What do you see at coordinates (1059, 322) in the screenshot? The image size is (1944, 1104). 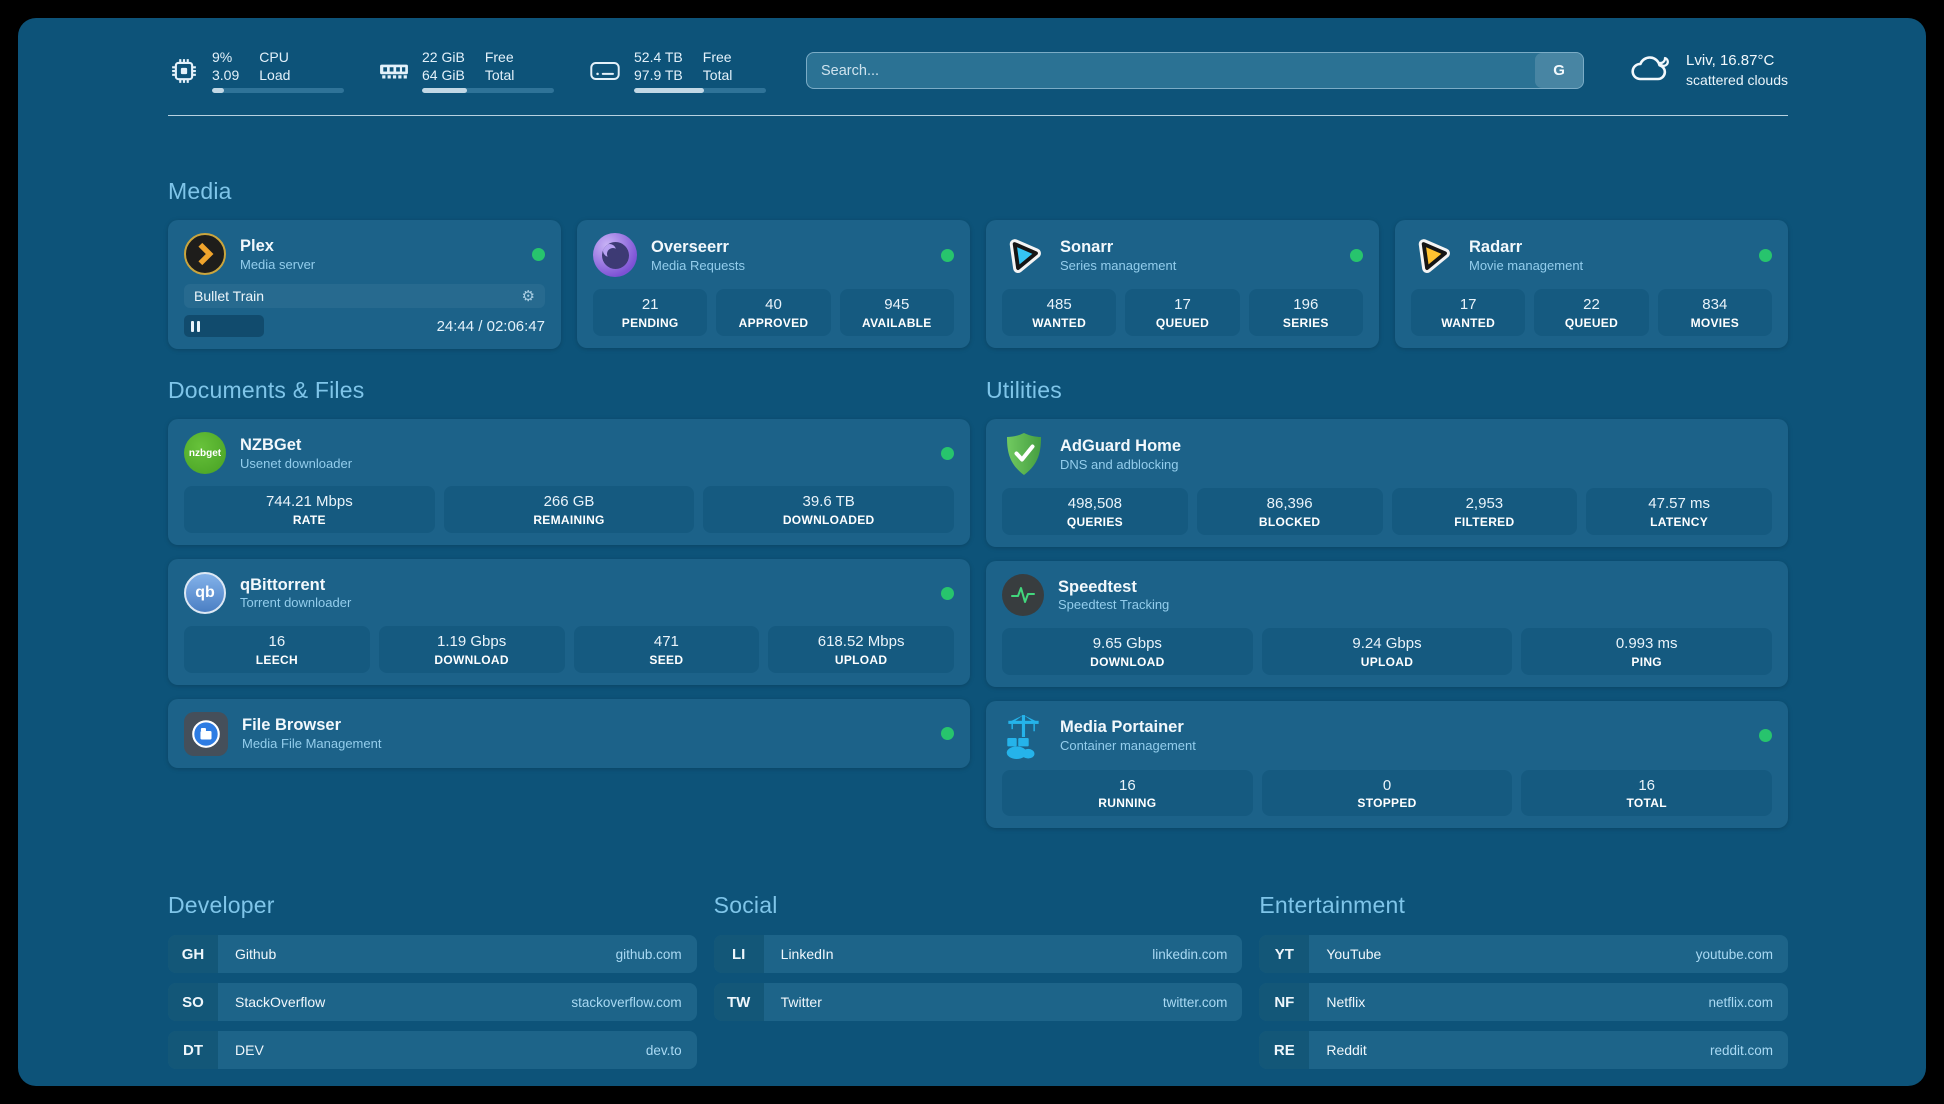 I see `stat-label: WANTED` at bounding box center [1059, 322].